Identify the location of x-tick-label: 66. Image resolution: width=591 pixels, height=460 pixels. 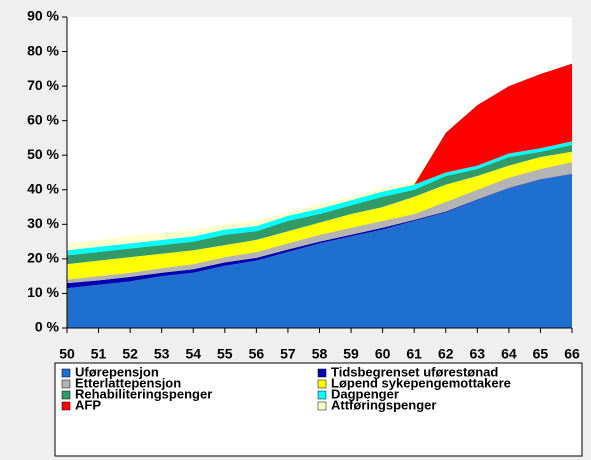
(572, 354).